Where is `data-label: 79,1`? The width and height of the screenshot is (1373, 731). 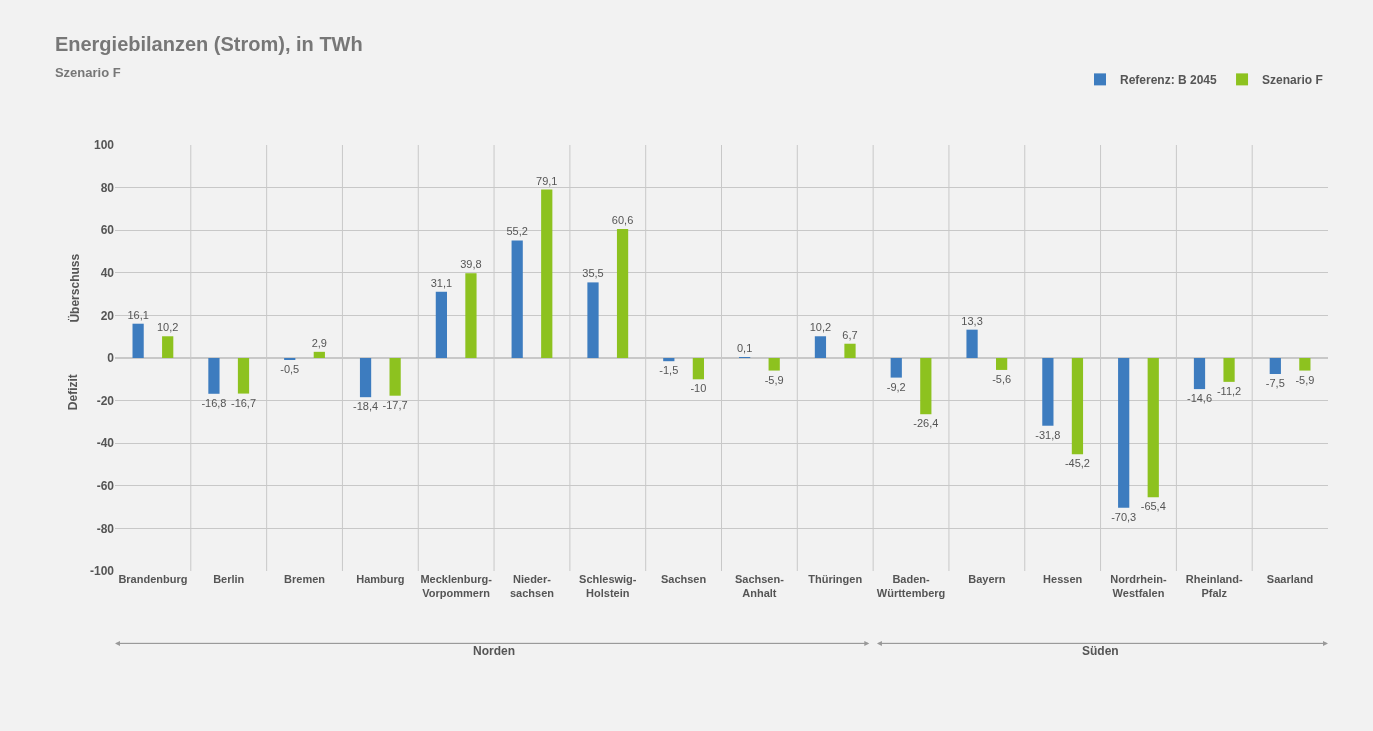
data-label: 79,1 is located at coordinates (547, 180).